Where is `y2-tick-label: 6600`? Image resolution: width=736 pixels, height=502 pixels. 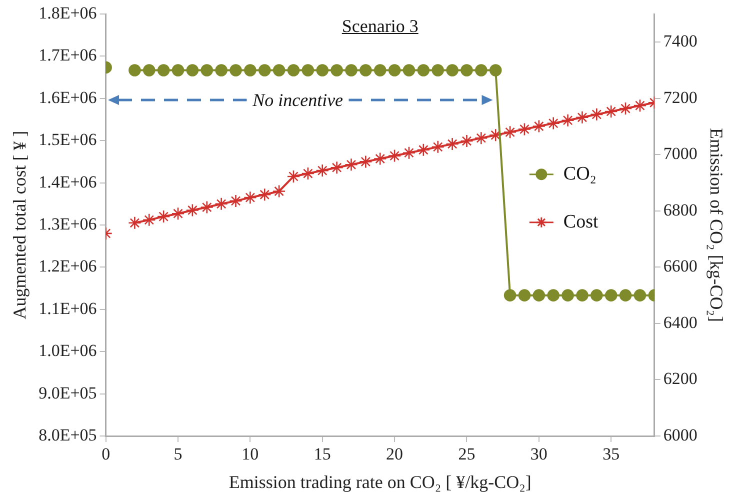 y2-tick-label: 6600 is located at coordinates (680, 266).